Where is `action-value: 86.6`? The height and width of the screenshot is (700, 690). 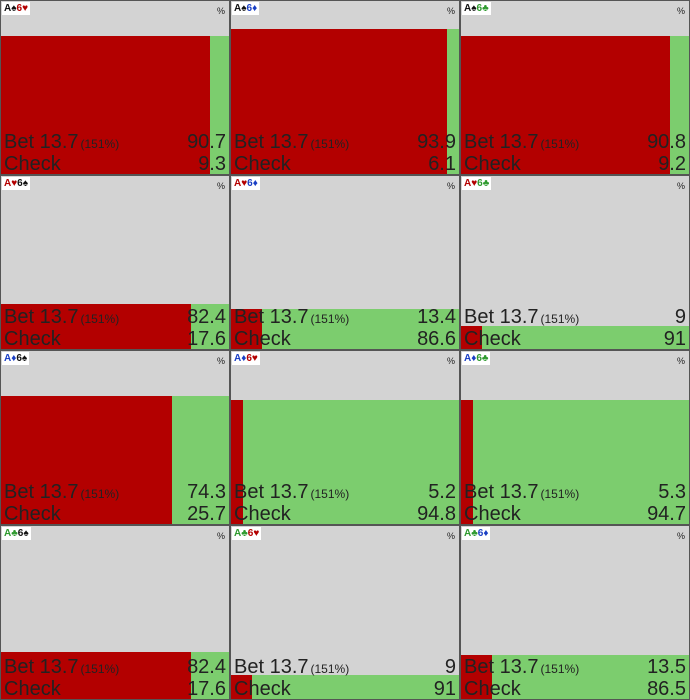 action-value: 86.6 is located at coordinates (436, 339).